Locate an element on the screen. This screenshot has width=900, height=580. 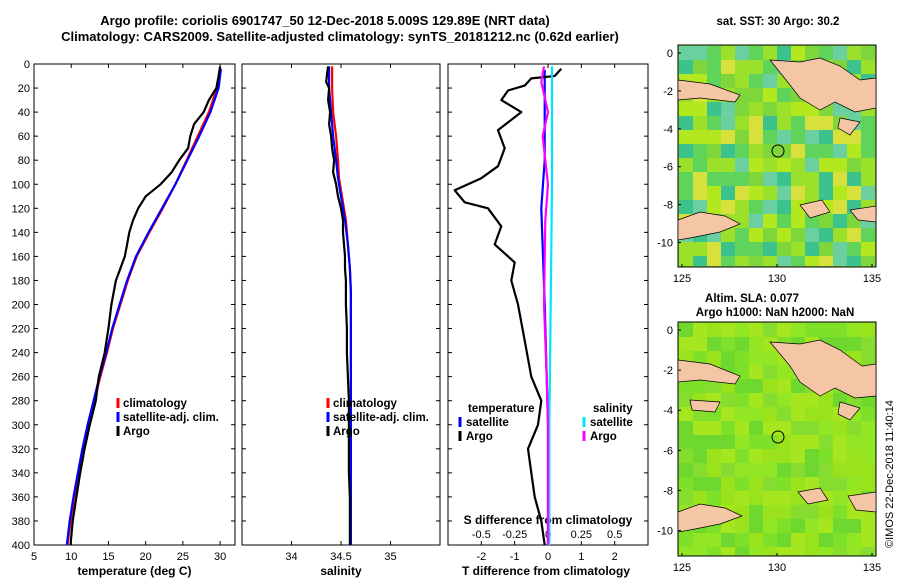
x-axis-label: T difference from climatology is located at coordinates (546, 571).